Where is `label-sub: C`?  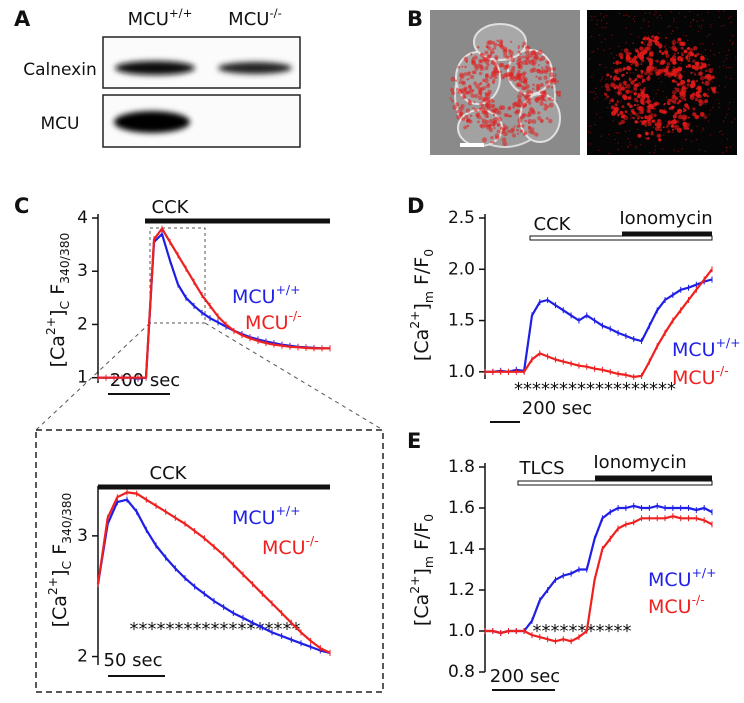 label-sub: C is located at coordinates (65, 305).